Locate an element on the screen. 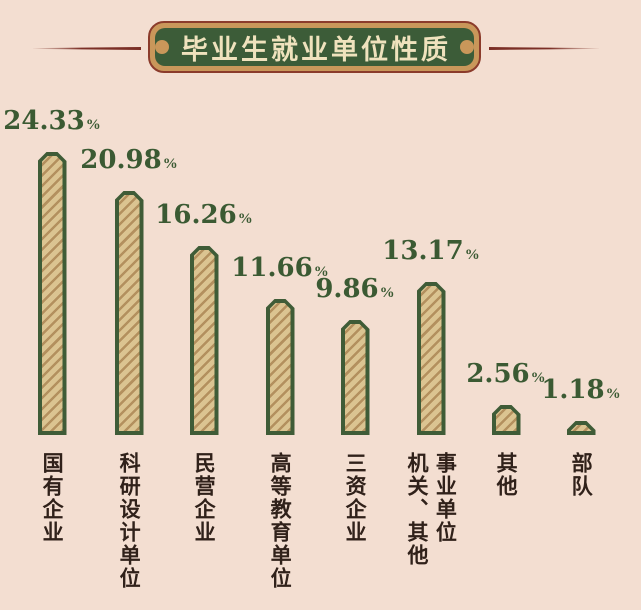 The height and width of the screenshot is (610, 641). bar-value-label: 20.98% is located at coordinates (129, 162).